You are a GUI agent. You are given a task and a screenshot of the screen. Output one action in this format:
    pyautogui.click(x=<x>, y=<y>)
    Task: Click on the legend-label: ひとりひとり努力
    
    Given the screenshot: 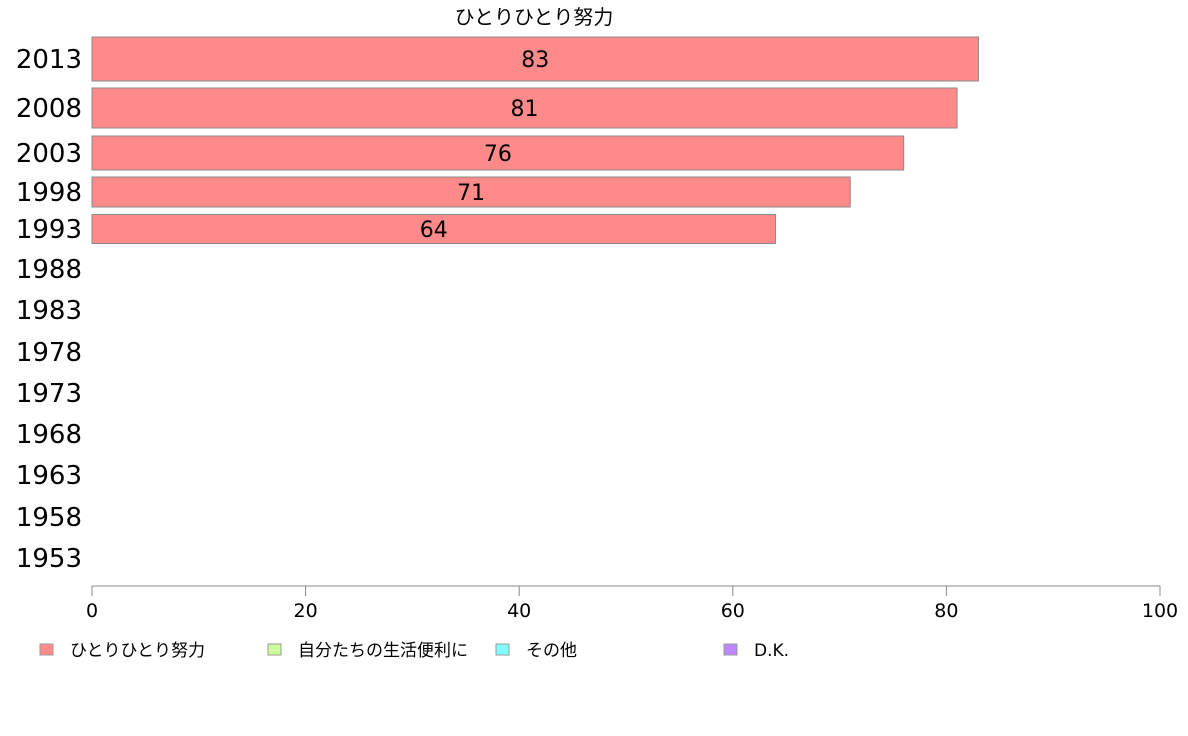 What is the action you would take?
    pyautogui.click(x=137, y=651)
    